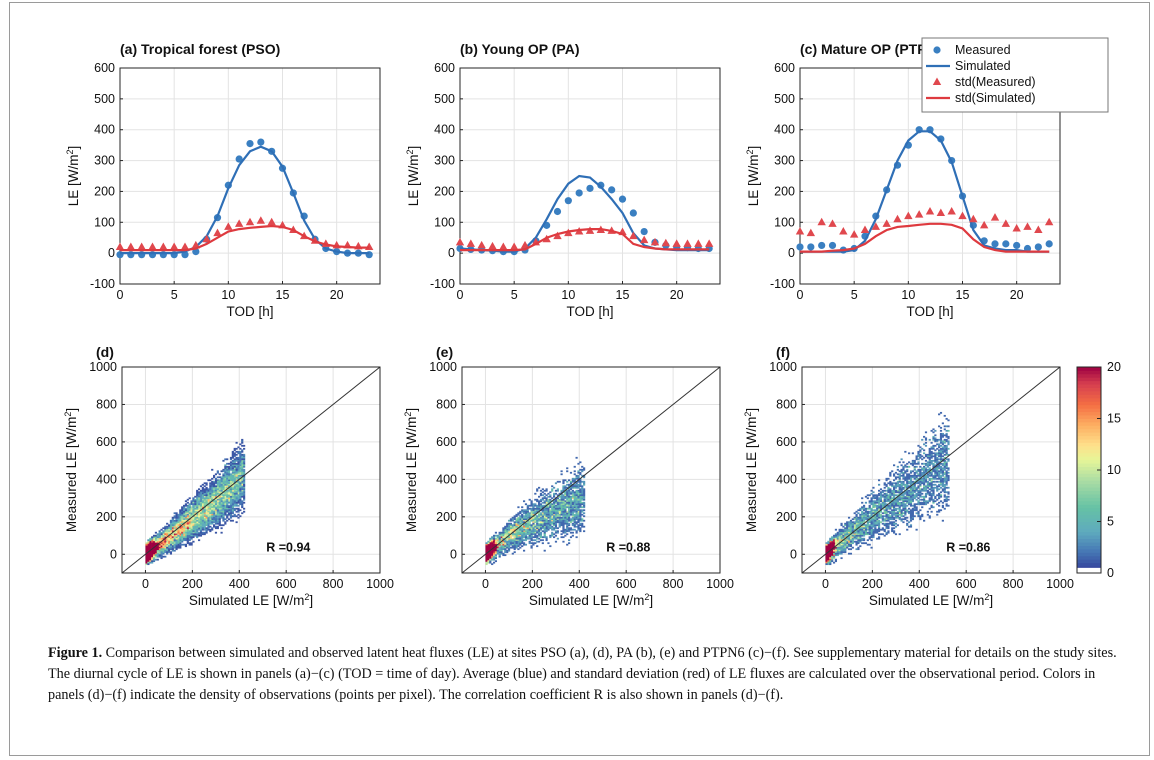  Describe the element at coordinates (451, 253) in the screenshot. I see `y-tick-label: 0` at that location.